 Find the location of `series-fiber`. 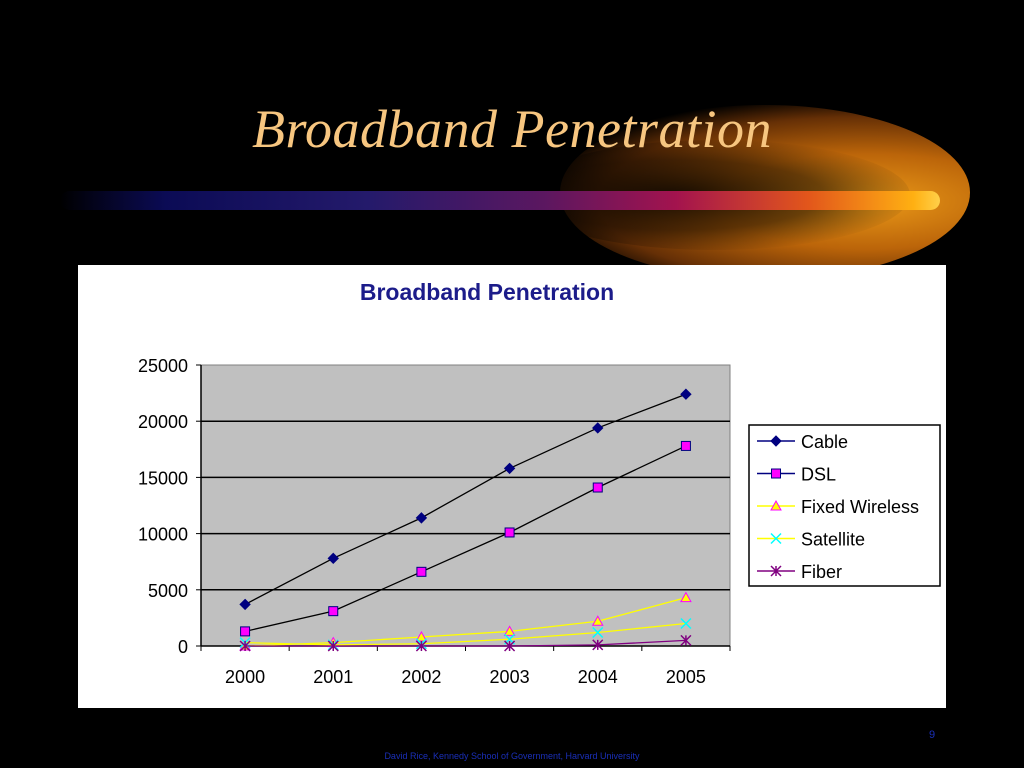

series-fiber is located at coordinates (465, 643).